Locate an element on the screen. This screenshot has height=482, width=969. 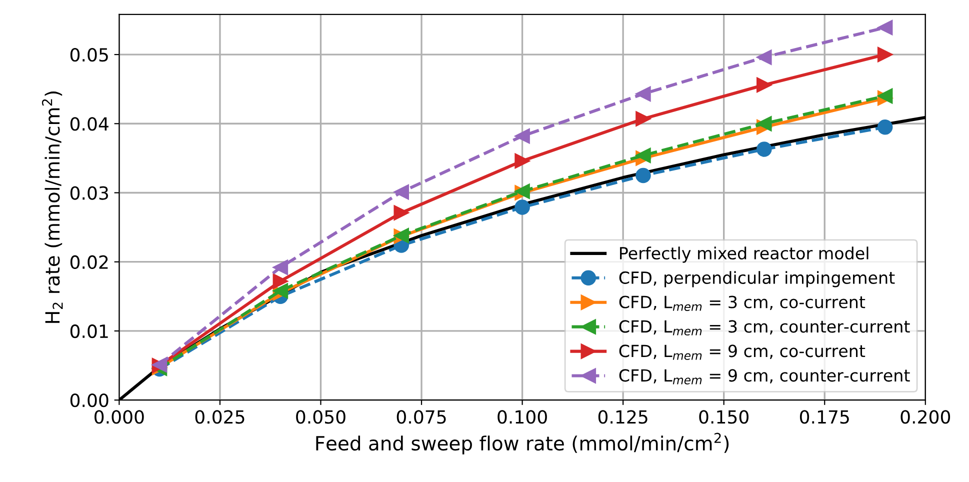
y-axis-title: H$_{2}$ rate (mmol/min/cm$^{2}$) is located at coordinates (52, 207).